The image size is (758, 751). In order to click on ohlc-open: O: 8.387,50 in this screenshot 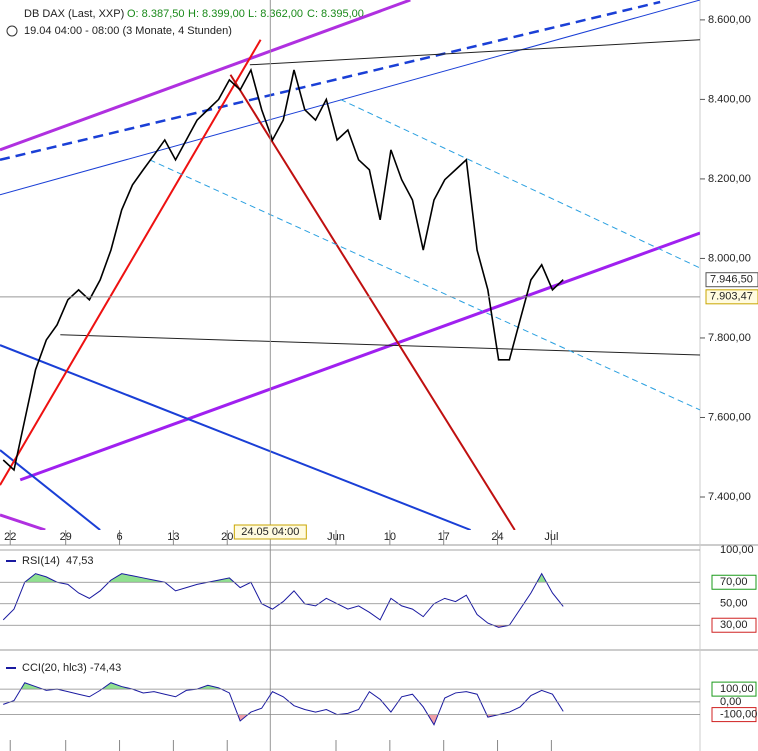, I will do `click(156, 14)`.